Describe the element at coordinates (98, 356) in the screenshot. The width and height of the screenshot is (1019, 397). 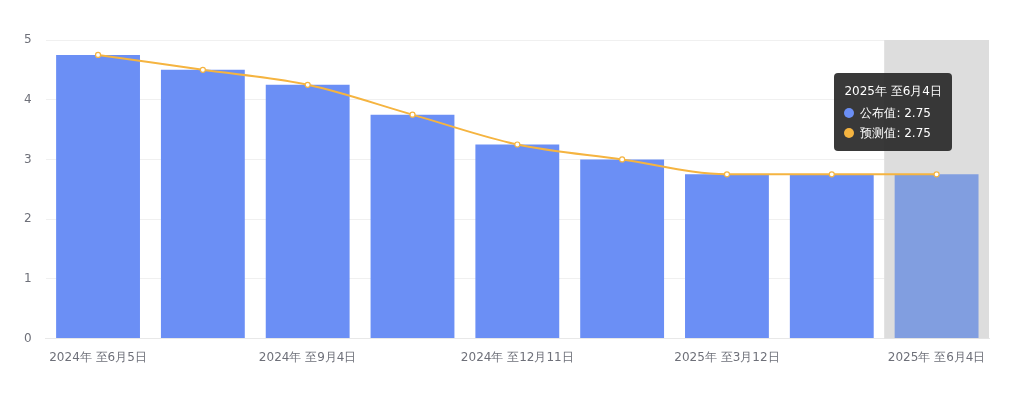
I see `x-tick-label: 2024年 至6月5日` at that location.